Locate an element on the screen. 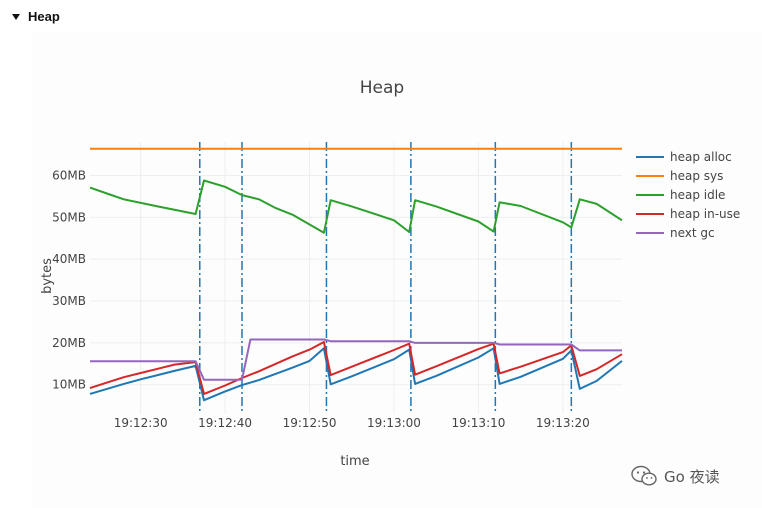  section-toggle: Heap is located at coordinates (36, 16).